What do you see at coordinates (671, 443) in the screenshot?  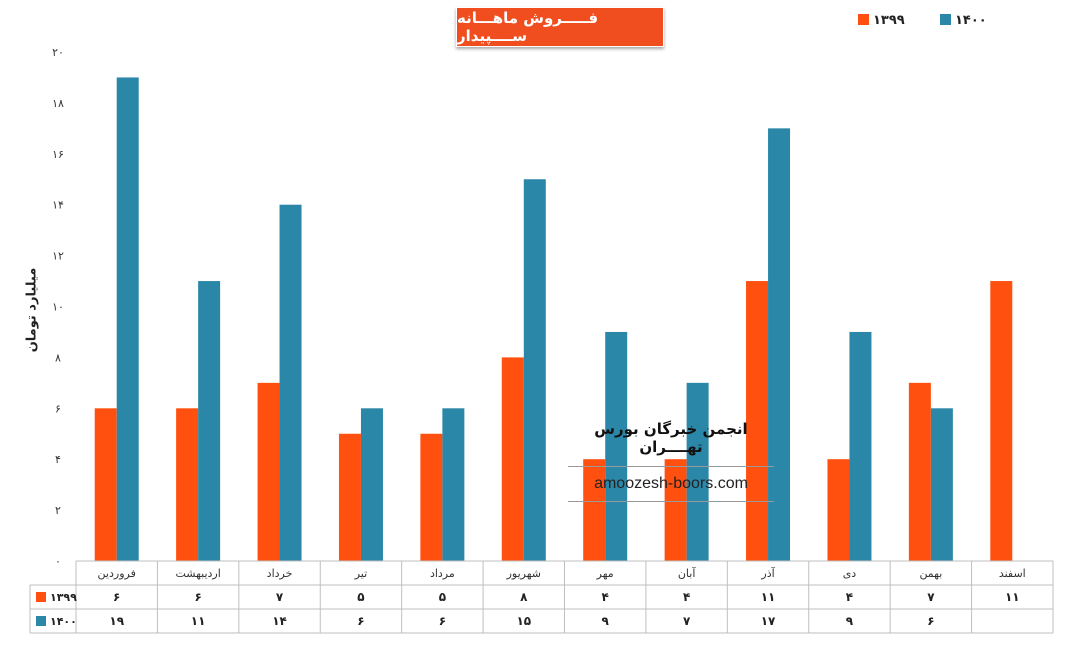 I see `watermark-title: انجمن خبرگان بورس تهــــران` at bounding box center [671, 443].